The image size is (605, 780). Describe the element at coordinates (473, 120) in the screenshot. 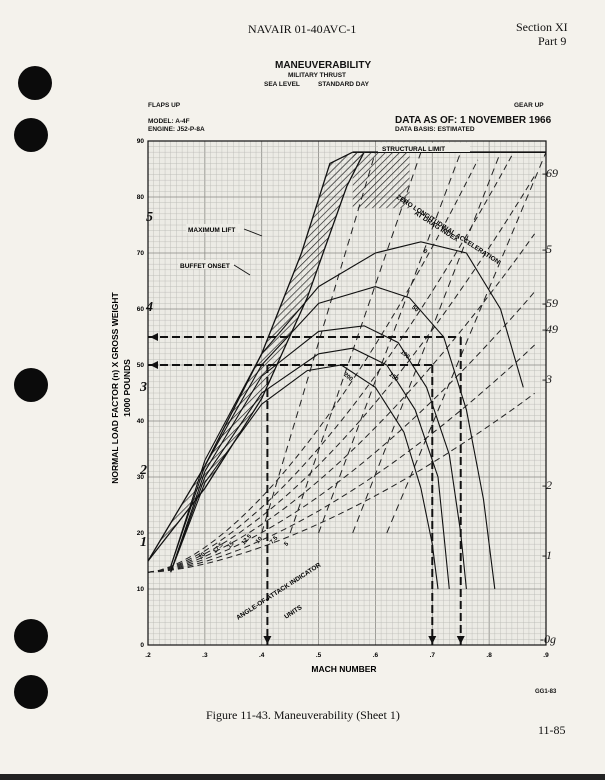

I see `data-as-of: DATA AS OF: 1 NOVEMBER 1966` at that location.